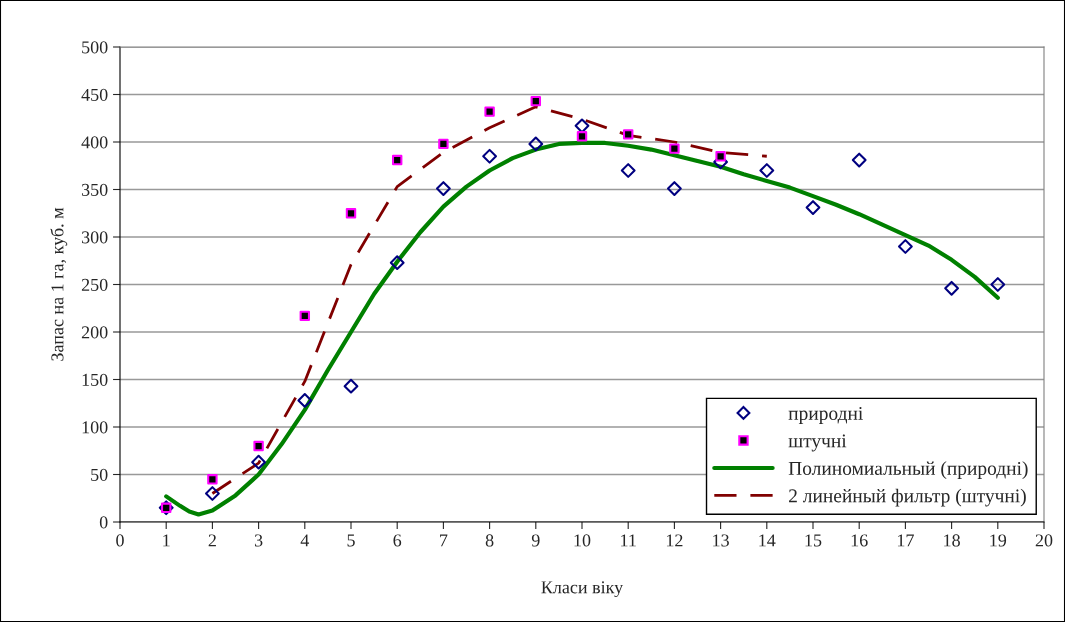 The height and width of the screenshot is (622, 1065). What do you see at coordinates (998, 540) in the screenshot?
I see `x-tick-label: 19` at bounding box center [998, 540].